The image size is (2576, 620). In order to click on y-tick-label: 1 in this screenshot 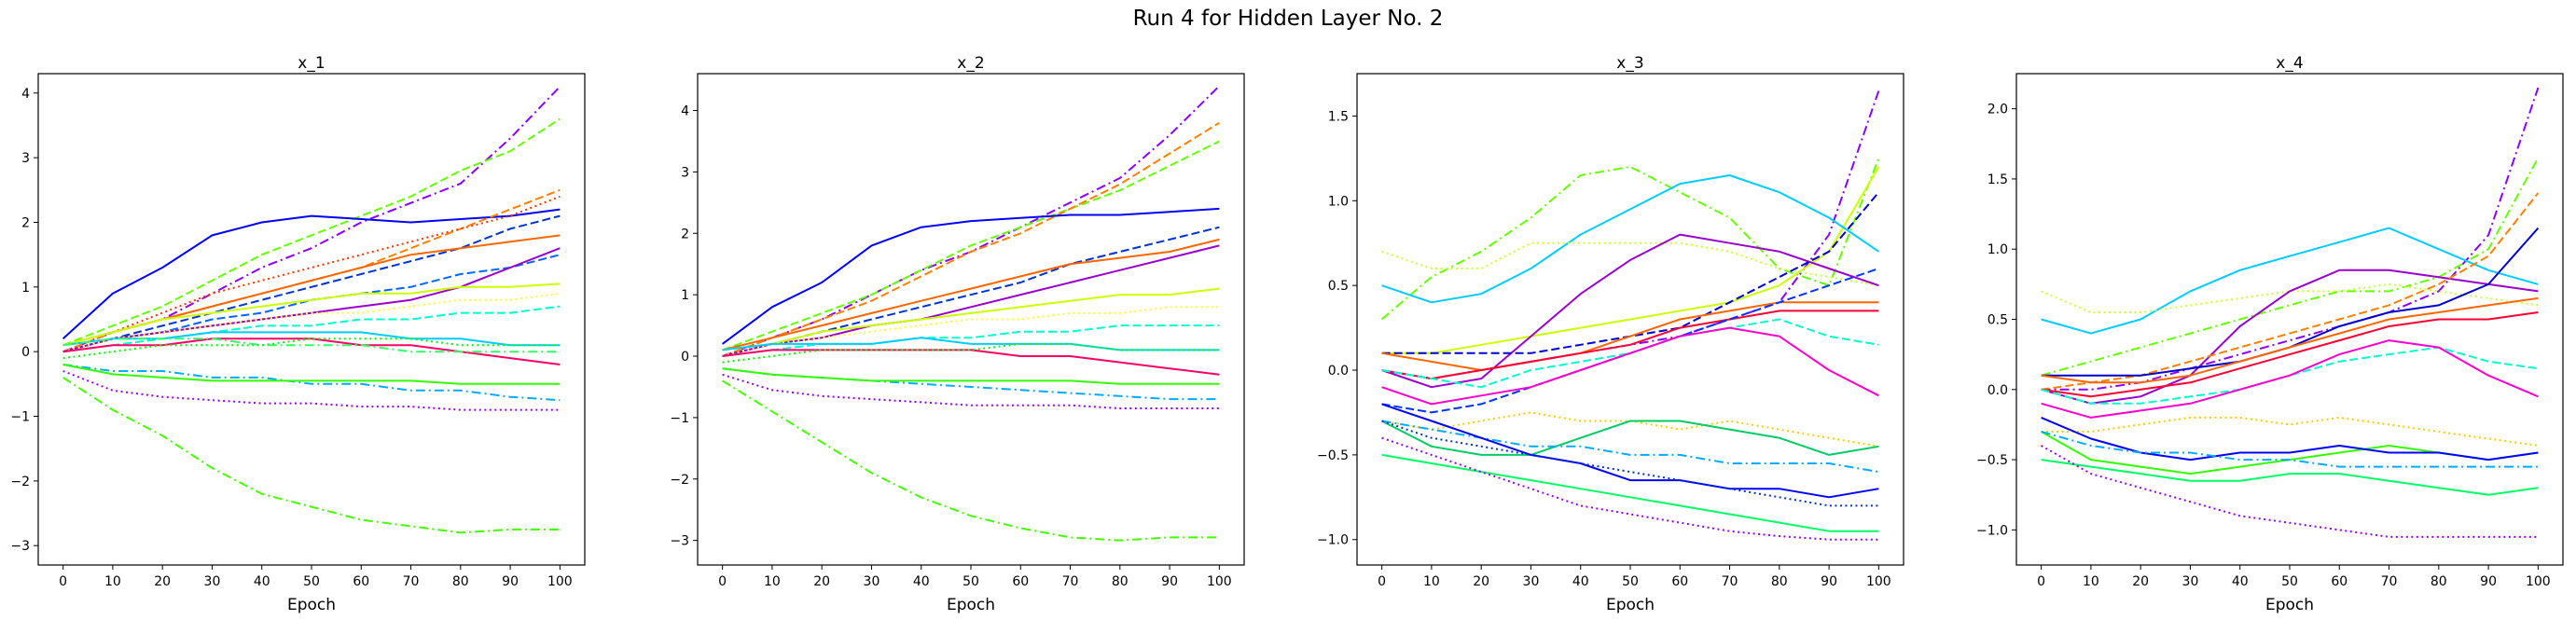, I will do `click(685, 295)`.